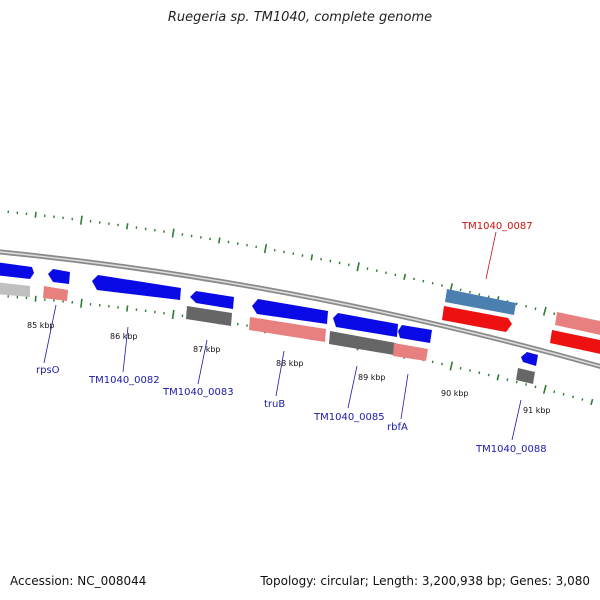 This screenshot has height=600, width=600. Describe the element at coordinates (290, 363) in the screenshot. I see `kbp-label: 88 kbp` at that location.